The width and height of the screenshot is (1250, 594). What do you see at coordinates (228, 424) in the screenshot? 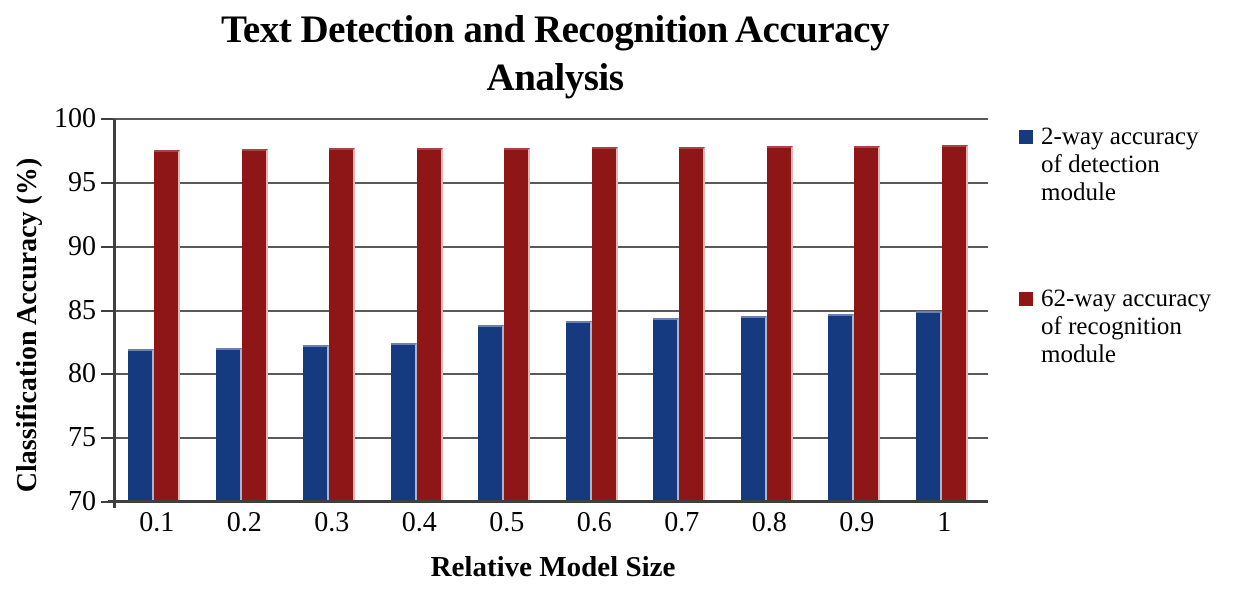
I see `bar-detection-0.2` at bounding box center [228, 424].